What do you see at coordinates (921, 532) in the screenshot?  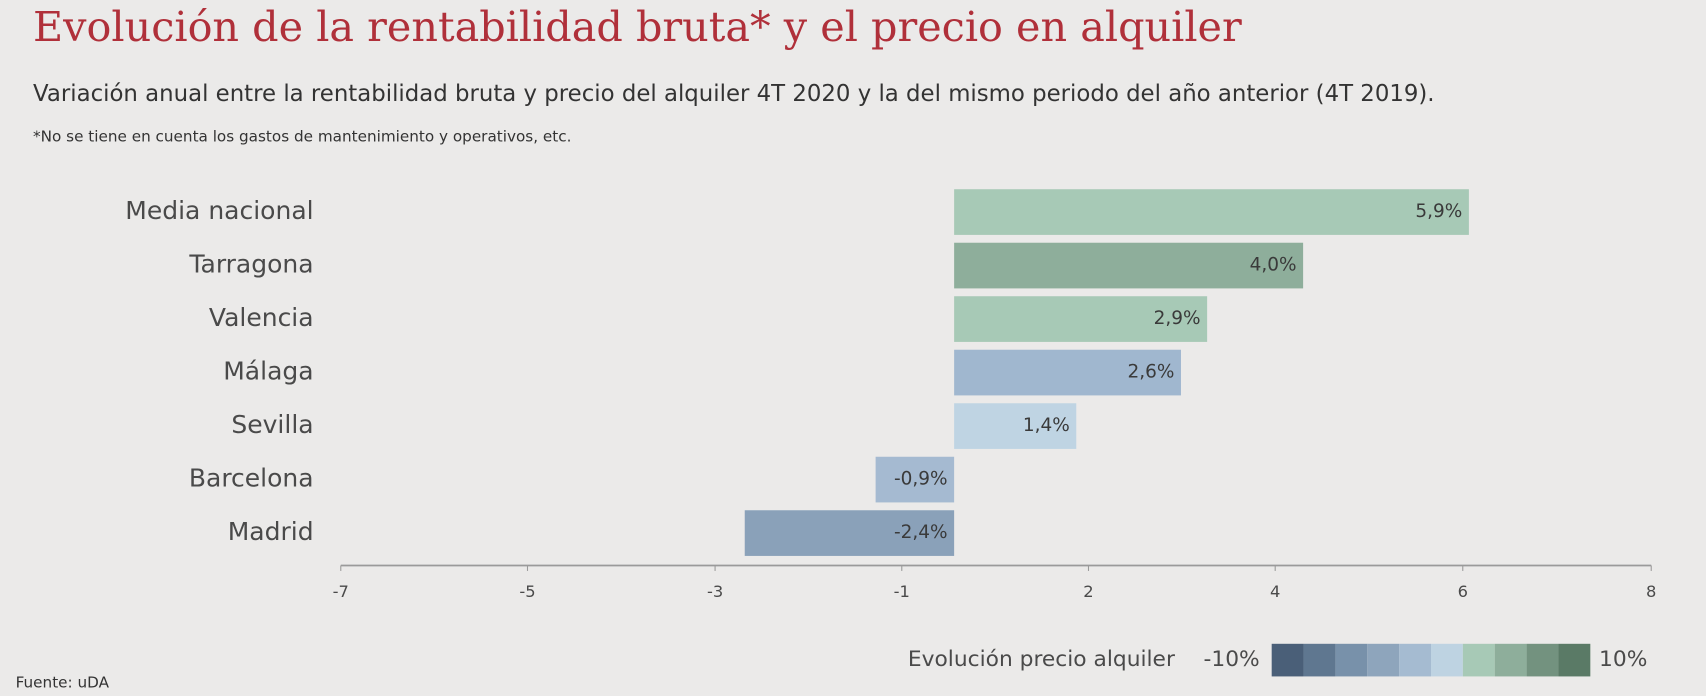 I see `value-label: -2,4%` at bounding box center [921, 532].